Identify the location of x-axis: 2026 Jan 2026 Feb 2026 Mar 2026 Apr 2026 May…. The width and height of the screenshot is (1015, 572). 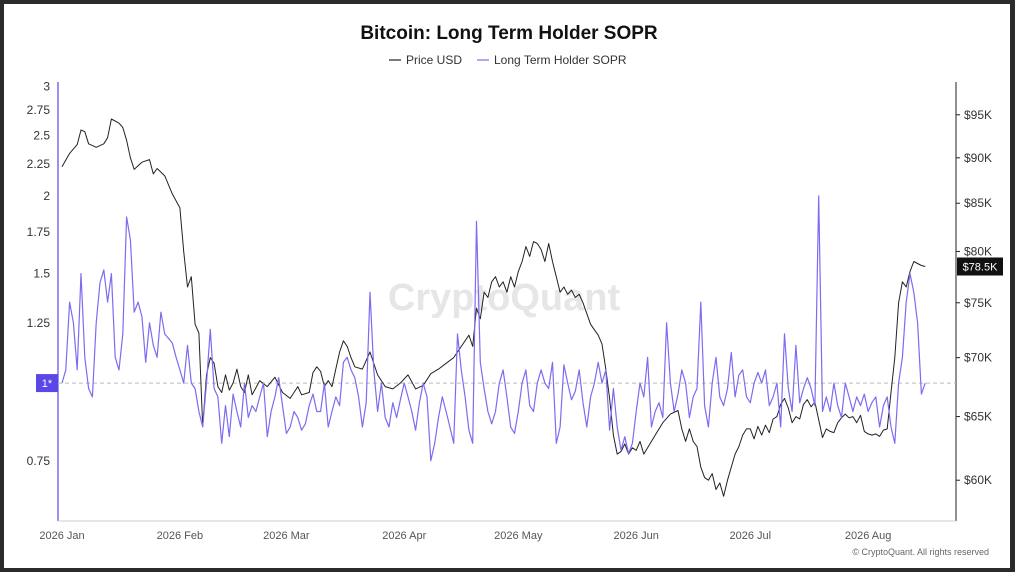
(497, 531).